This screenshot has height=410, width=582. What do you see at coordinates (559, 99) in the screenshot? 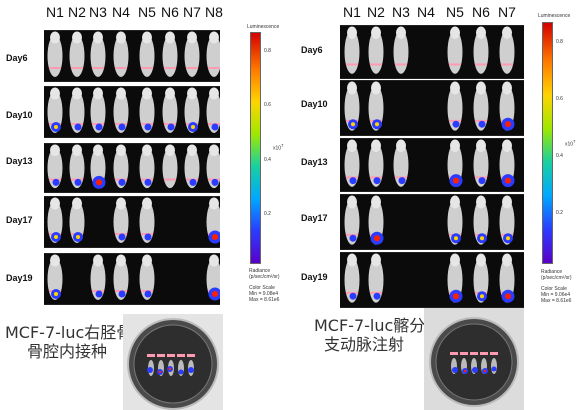
I see `right-colorbar-tick: 0.6` at bounding box center [559, 99].